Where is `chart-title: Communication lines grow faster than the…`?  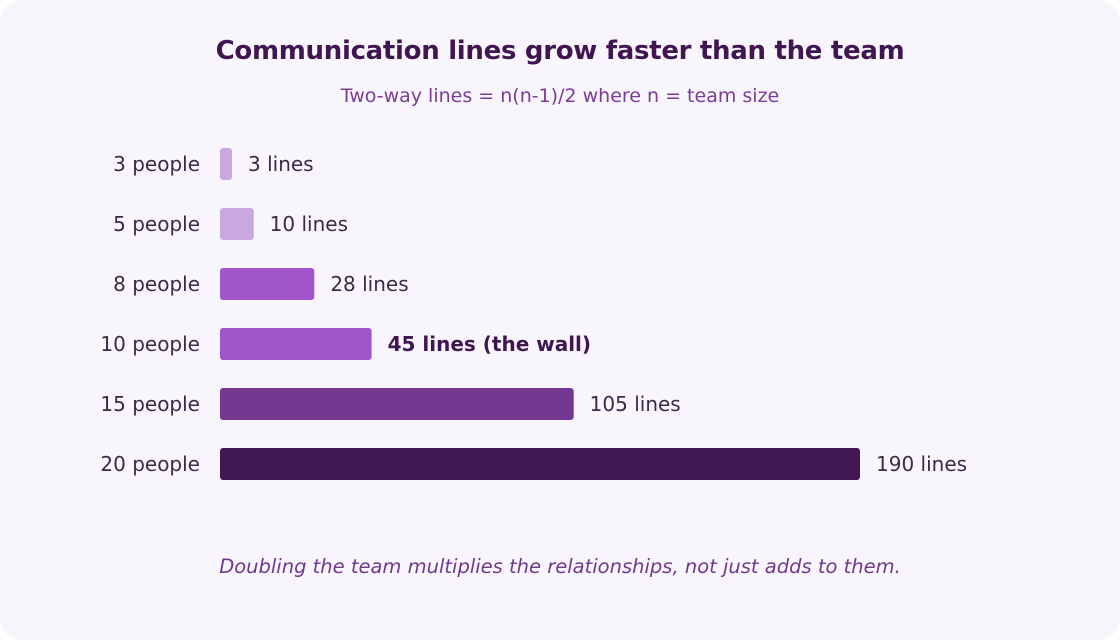
chart-title: Communication lines grow faster than the… is located at coordinates (560, 51).